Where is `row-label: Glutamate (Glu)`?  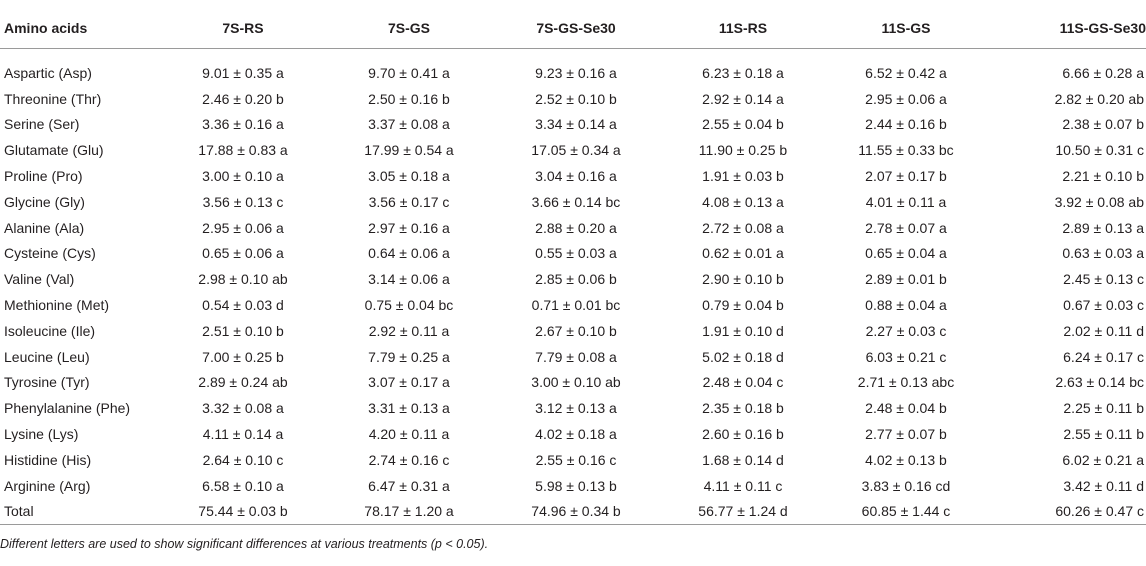 row-label: Glutamate (Glu) is located at coordinates (54, 150).